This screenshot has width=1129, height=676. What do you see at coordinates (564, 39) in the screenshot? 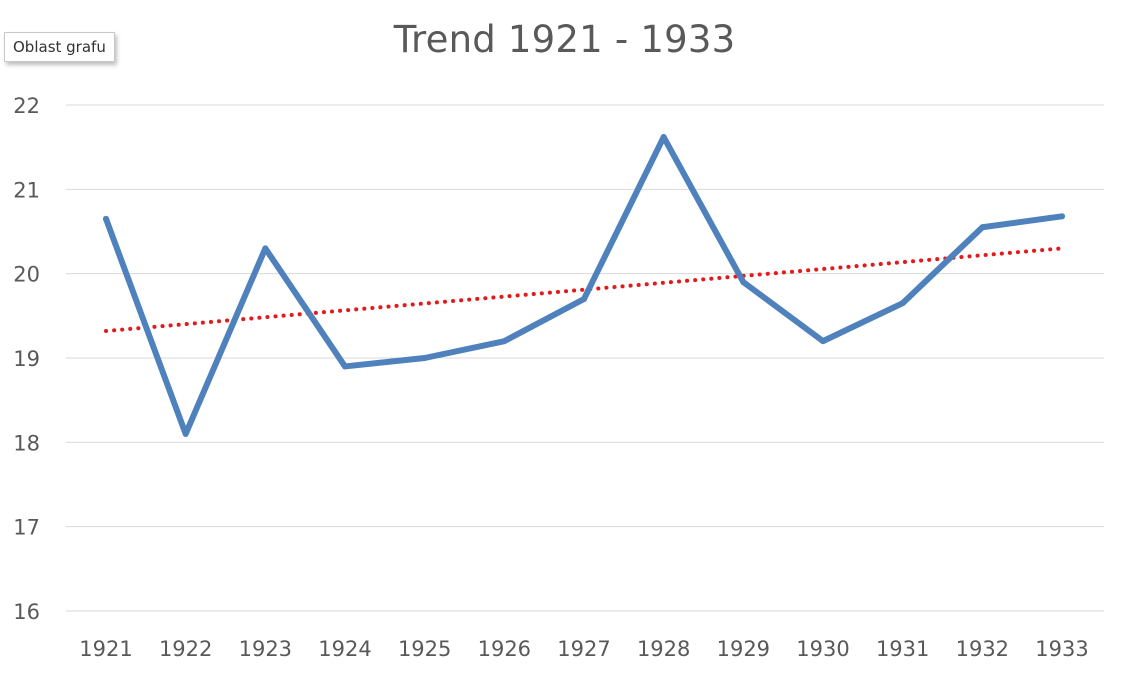
I see `chart-title: Trend 1921 - 1933` at bounding box center [564, 39].